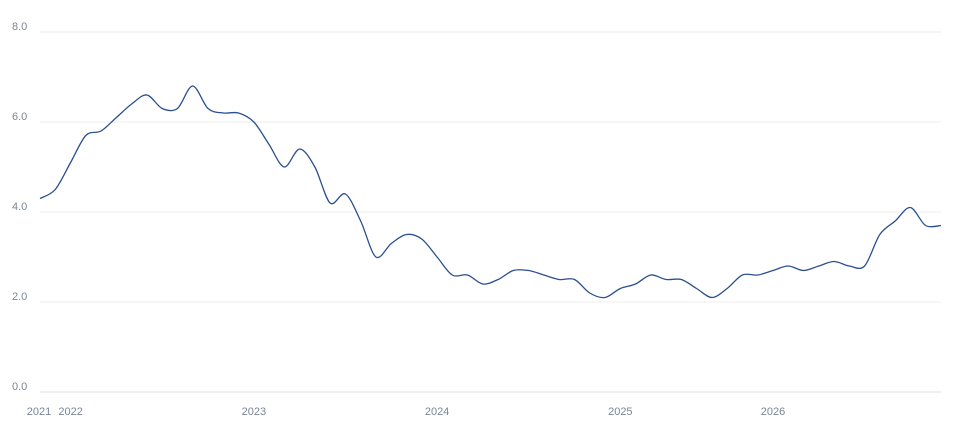  I want to click on y-tick-label: 4.0, so click(19, 207).